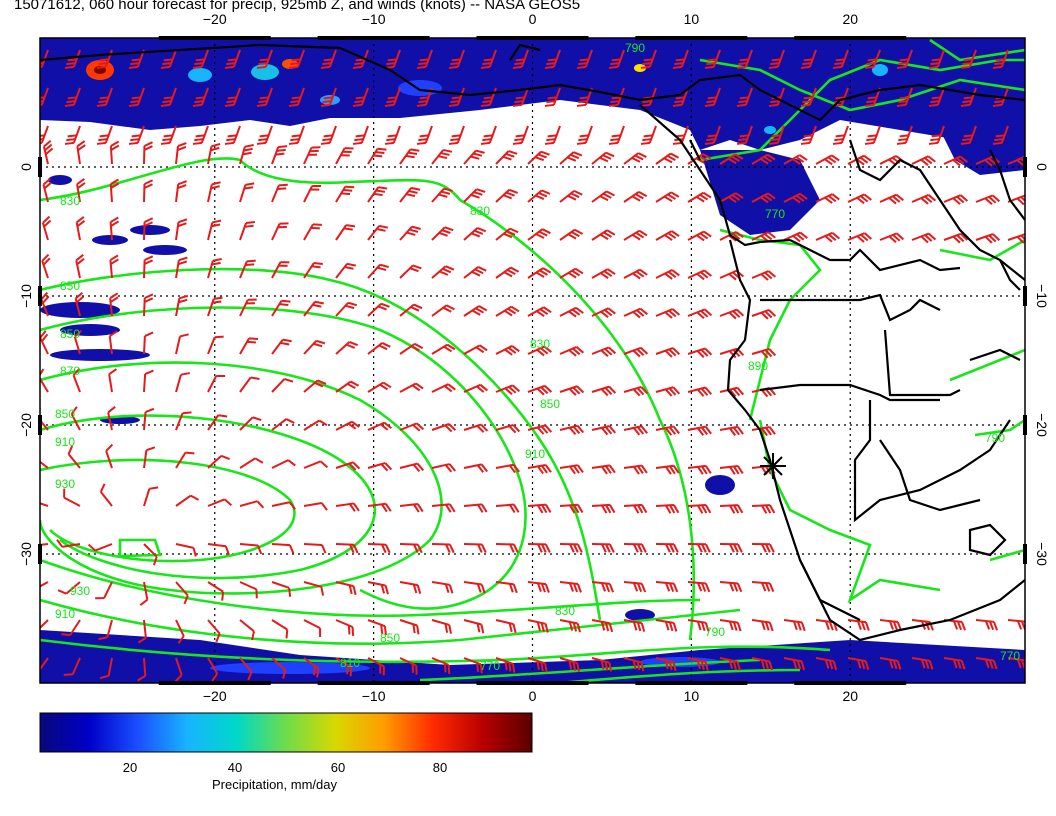  What do you see at coordinates (26, 554) in the screenshot?
I see `latitude-tick-label: −30` at bounding box center [26, 554].